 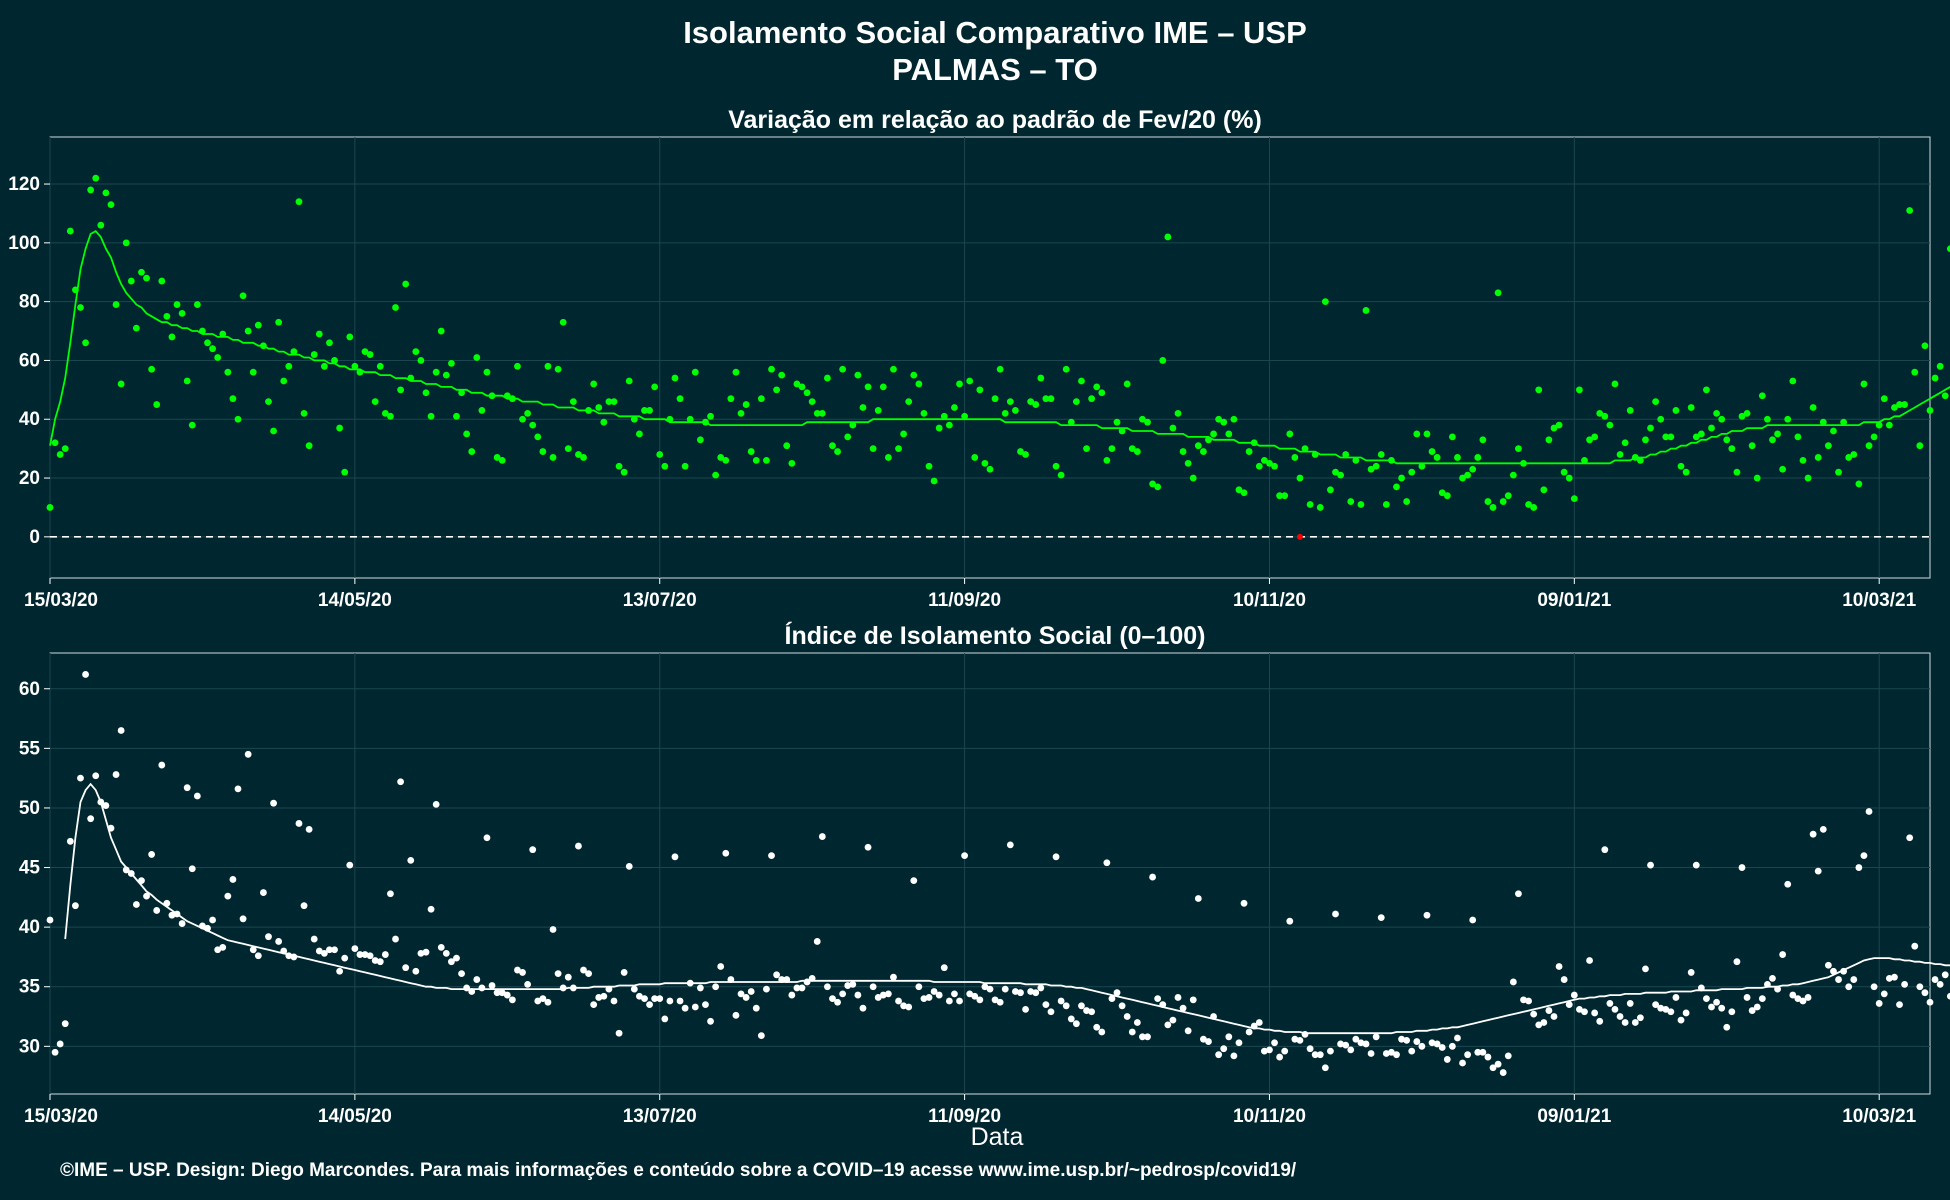 What do you see at coordinates (24, 184) in the screenshot?
I see `y-tick-label: 120` at bounding box center [24, 184].